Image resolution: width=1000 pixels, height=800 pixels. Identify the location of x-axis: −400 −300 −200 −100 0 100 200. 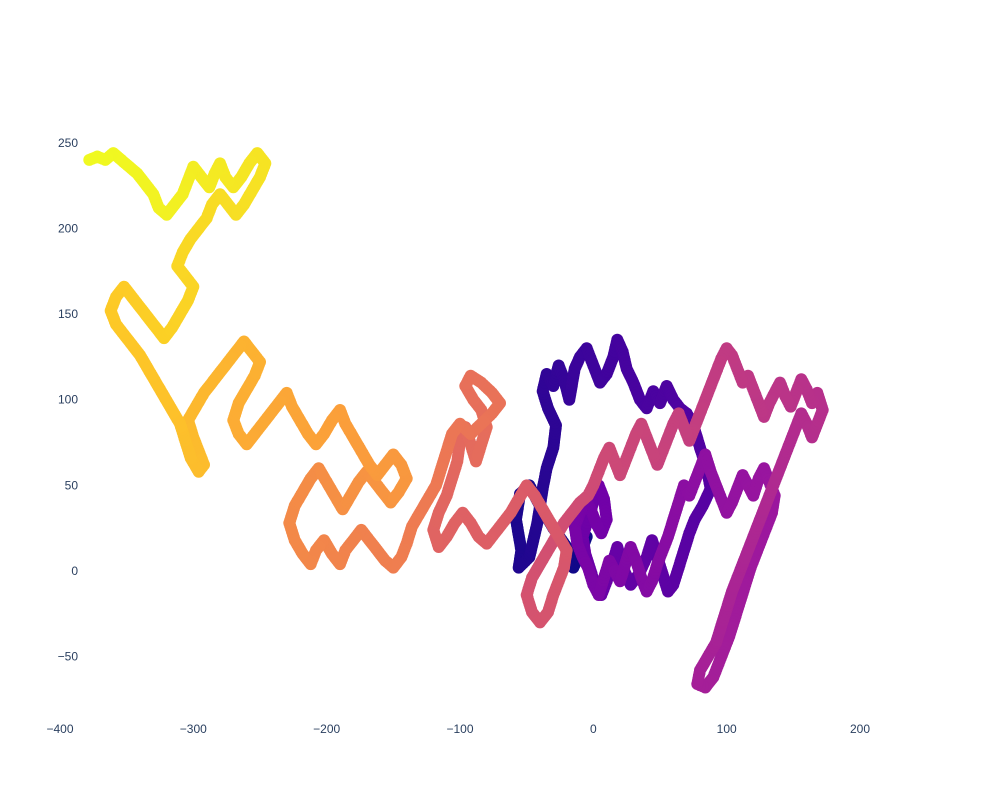
(458, 729).